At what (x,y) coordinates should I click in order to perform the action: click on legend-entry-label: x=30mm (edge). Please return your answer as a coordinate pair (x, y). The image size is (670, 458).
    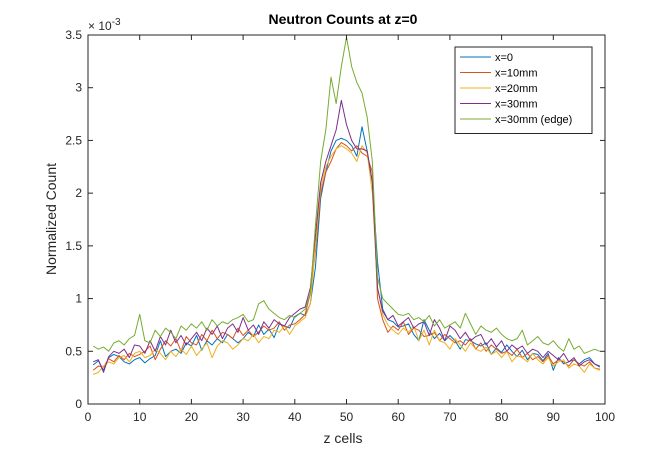
    Looking at the image, I should click on (533, 120).